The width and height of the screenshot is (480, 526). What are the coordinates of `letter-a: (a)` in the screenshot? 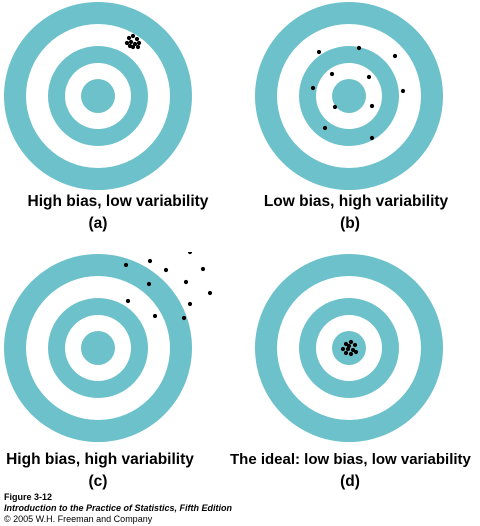 It's located at (98, 223).